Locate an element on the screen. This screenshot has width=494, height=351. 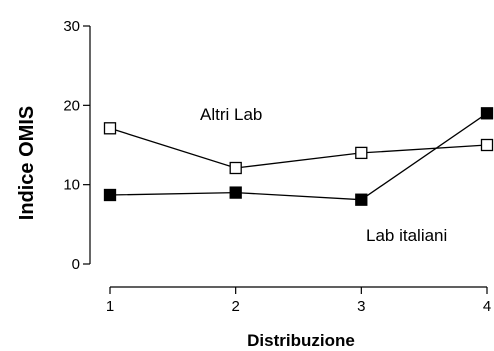
x-ticks: 1 2 3 4 is located at coordinates (298, 301).